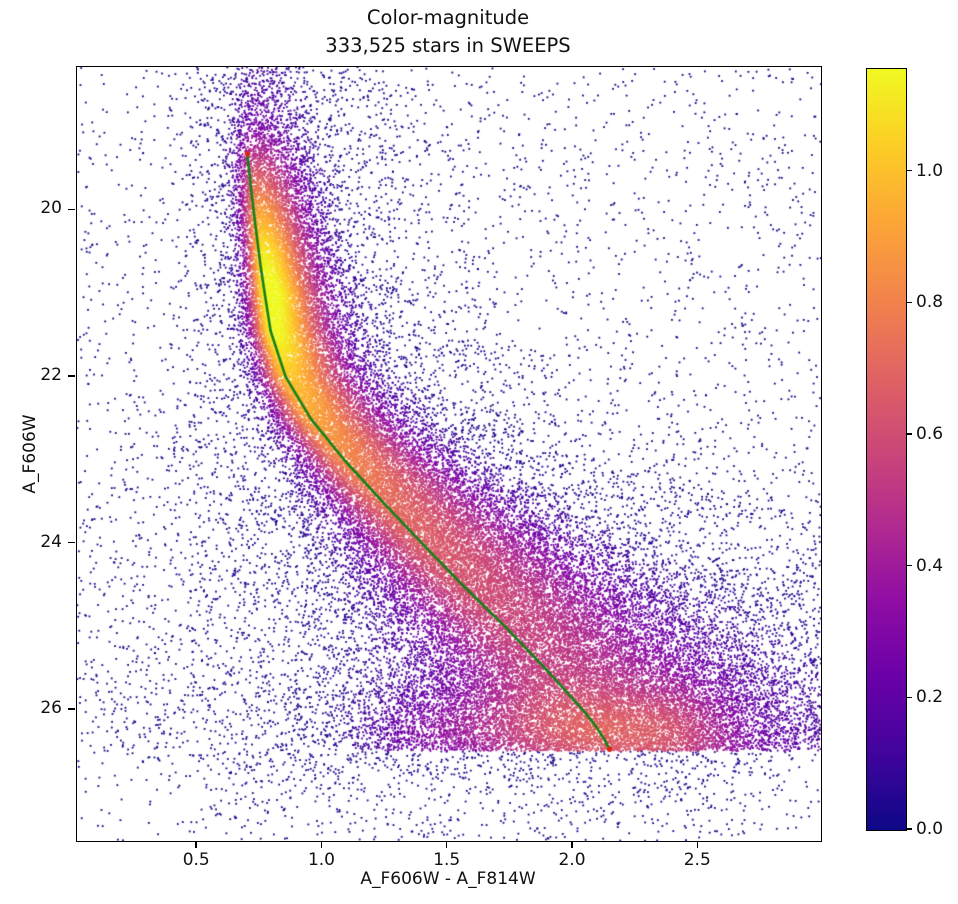 The image size is (958, 904). What do you see at coordinates (930, 302) in the screenshot?
I see `colorbar-tick-label: 0.8` at bounding box center [930, 302].